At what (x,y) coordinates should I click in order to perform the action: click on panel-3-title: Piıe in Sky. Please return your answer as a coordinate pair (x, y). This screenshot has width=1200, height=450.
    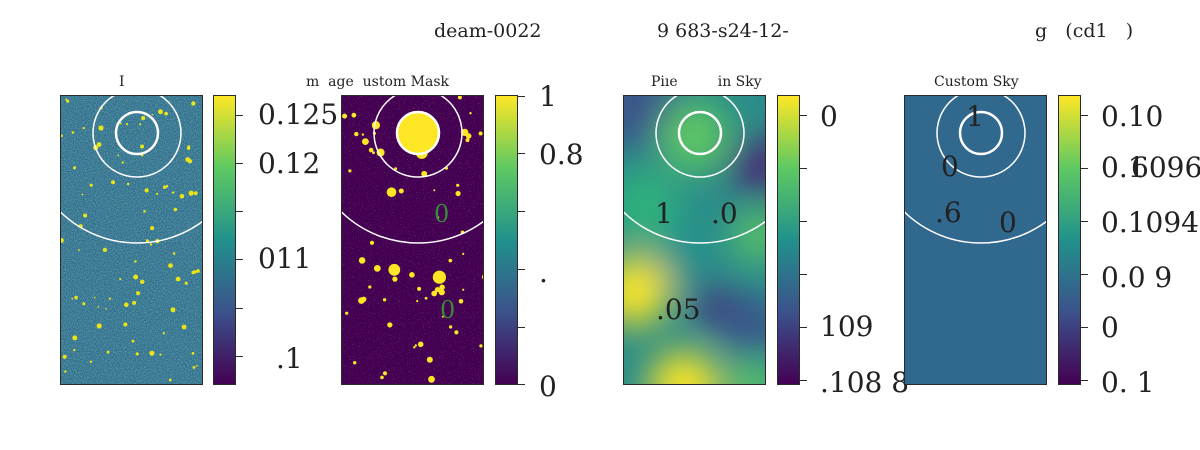
    Looking at the image, I should click on (706, 82).